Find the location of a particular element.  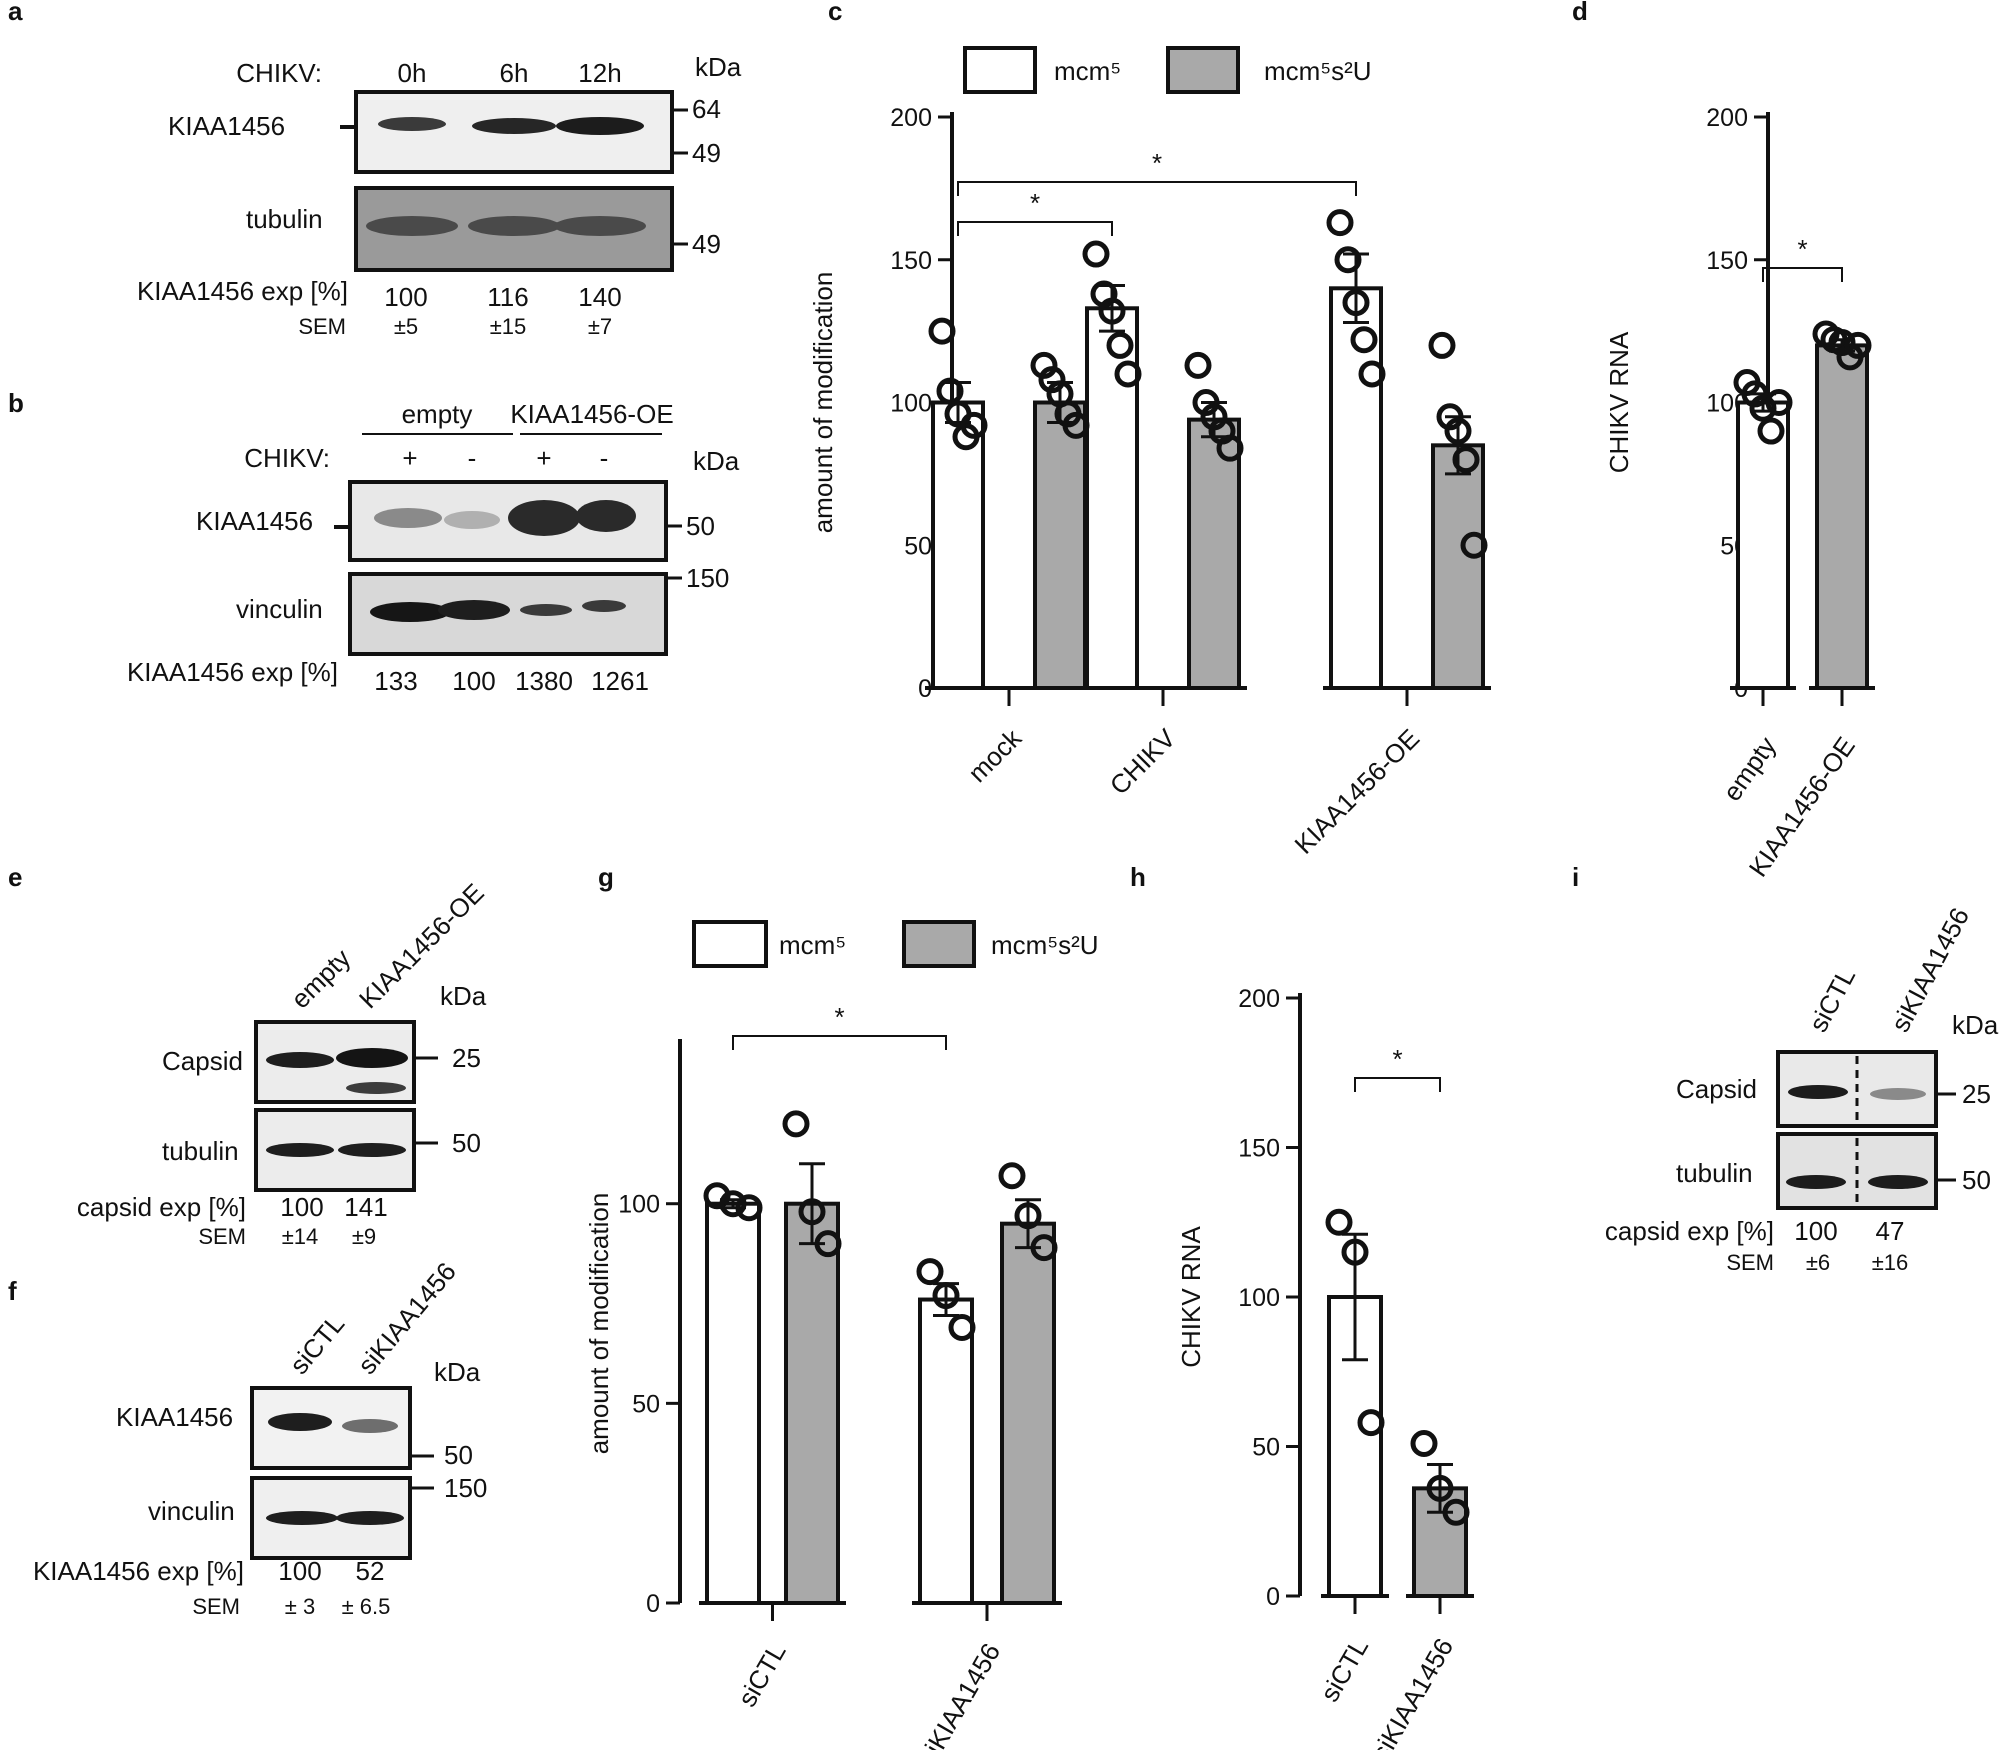

quant-value: 1380 is located at coordinates (544, 681).